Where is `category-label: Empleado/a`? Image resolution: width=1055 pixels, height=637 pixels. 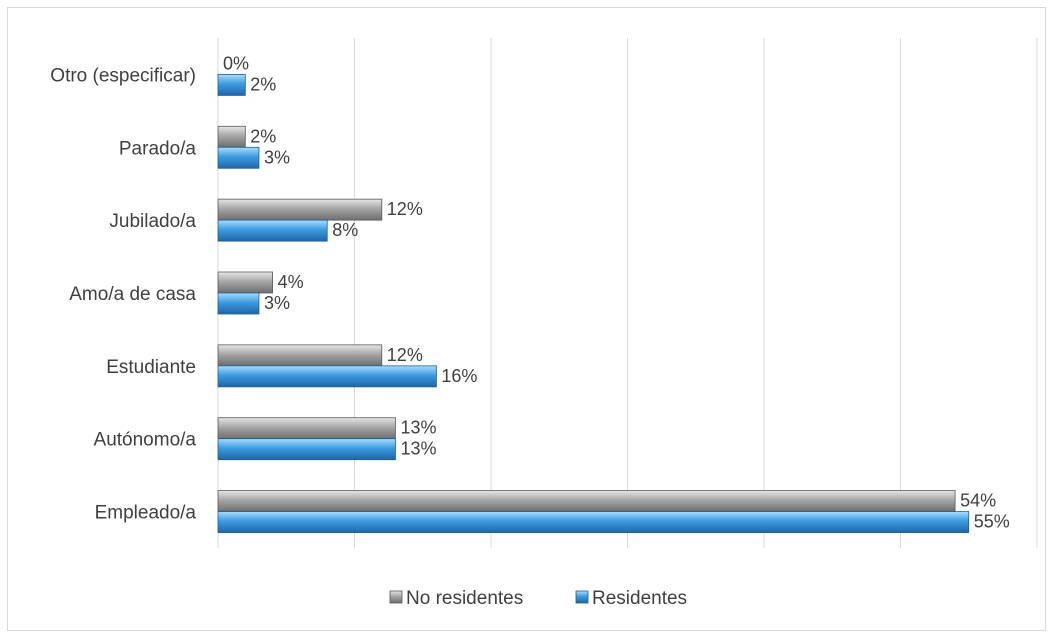
category-label: Empleado/a is located at coordinates (146, 513).